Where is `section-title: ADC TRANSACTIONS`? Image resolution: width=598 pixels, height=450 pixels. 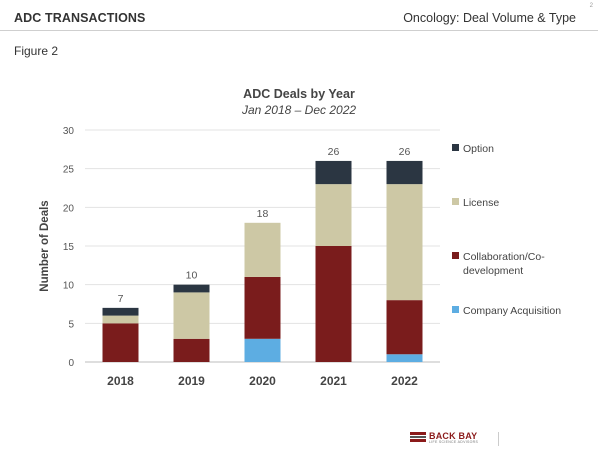 section-title: ADC TRANSACTIONS is located at coordinates (80, 18).